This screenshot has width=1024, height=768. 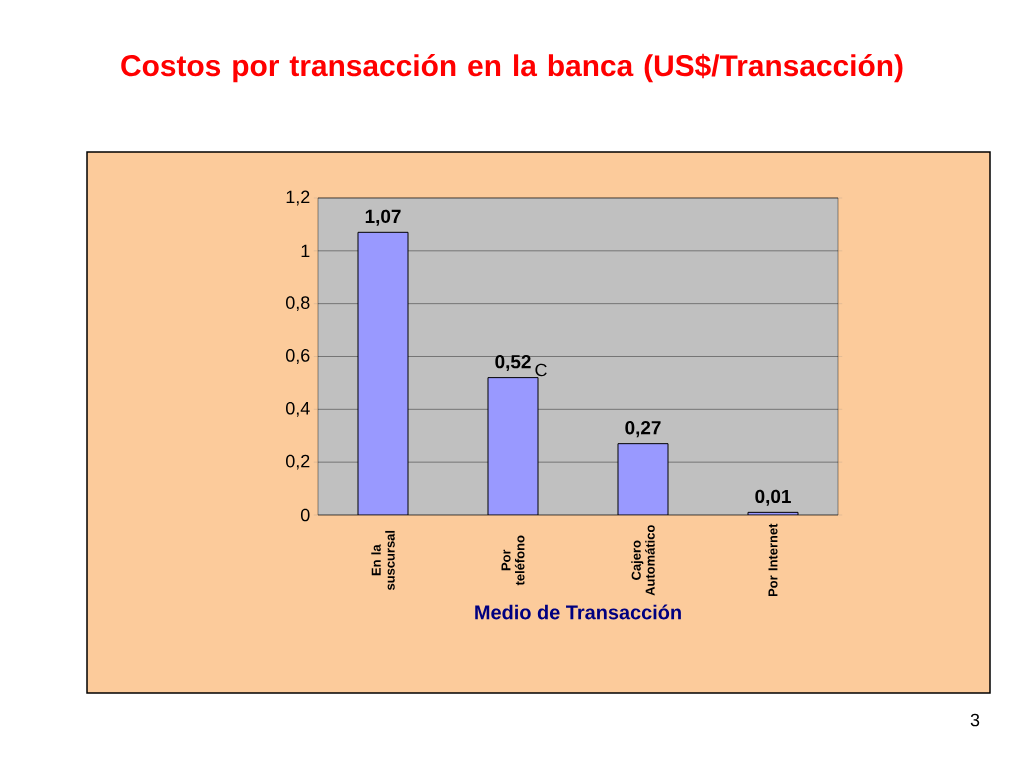 What do you see at coordinates (512, 68) in the screenshot?
I see `chart-title: Costos por transacción en la banca (US$/Transacción)` at bounding box center [512, 68].